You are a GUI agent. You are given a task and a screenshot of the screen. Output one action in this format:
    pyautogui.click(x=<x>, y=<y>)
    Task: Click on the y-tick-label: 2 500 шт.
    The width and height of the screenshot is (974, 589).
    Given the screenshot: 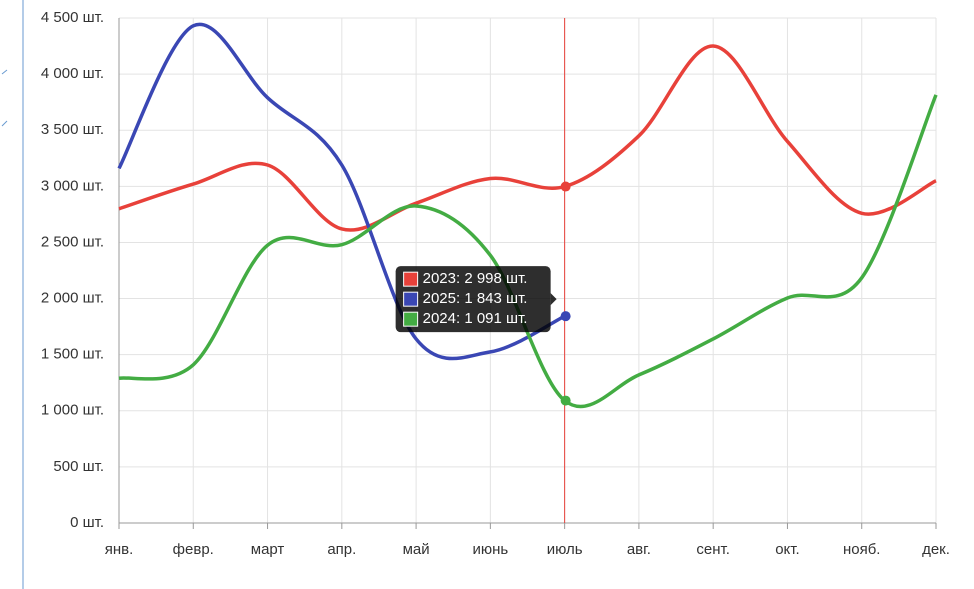 What is the action you would take?
    pyautogui.click(x=72, y=241)
    